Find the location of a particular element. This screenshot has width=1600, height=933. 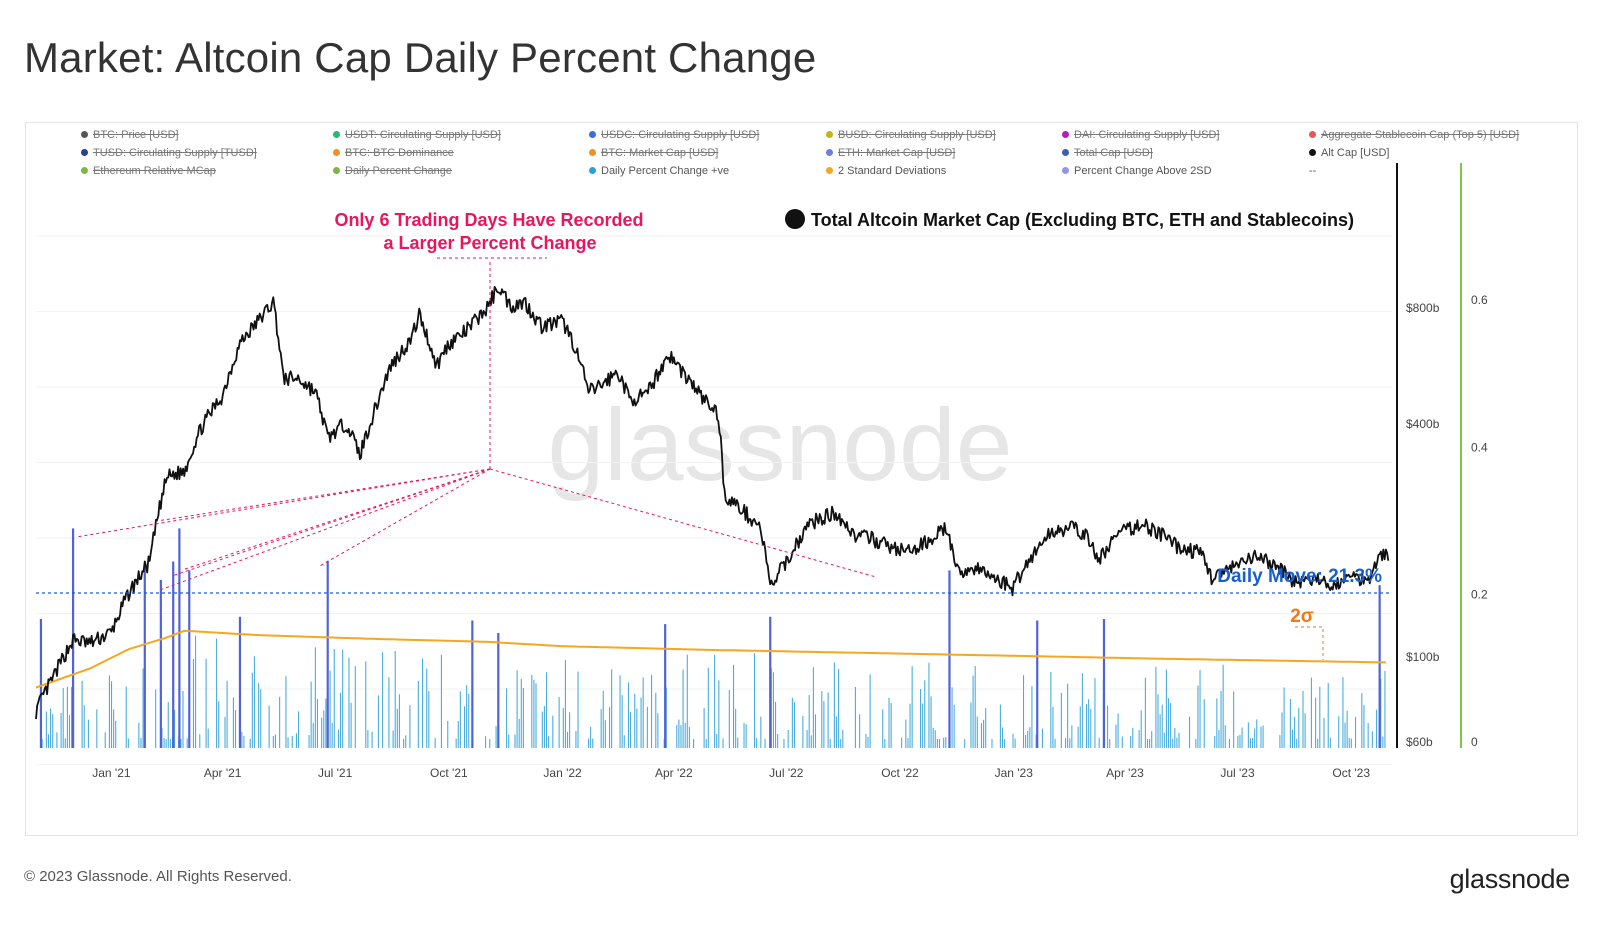

x-tick-label: Jan '23 is located at coordinates (1014, 773).